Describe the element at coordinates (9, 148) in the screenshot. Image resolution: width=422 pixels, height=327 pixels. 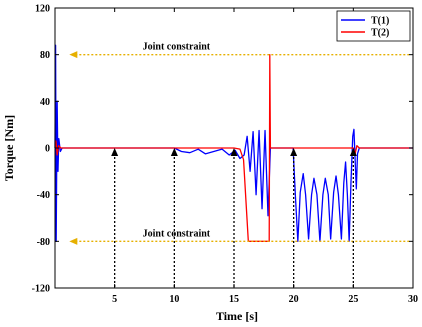
I see `y-axis-label: Torque [Nm]` at that location.